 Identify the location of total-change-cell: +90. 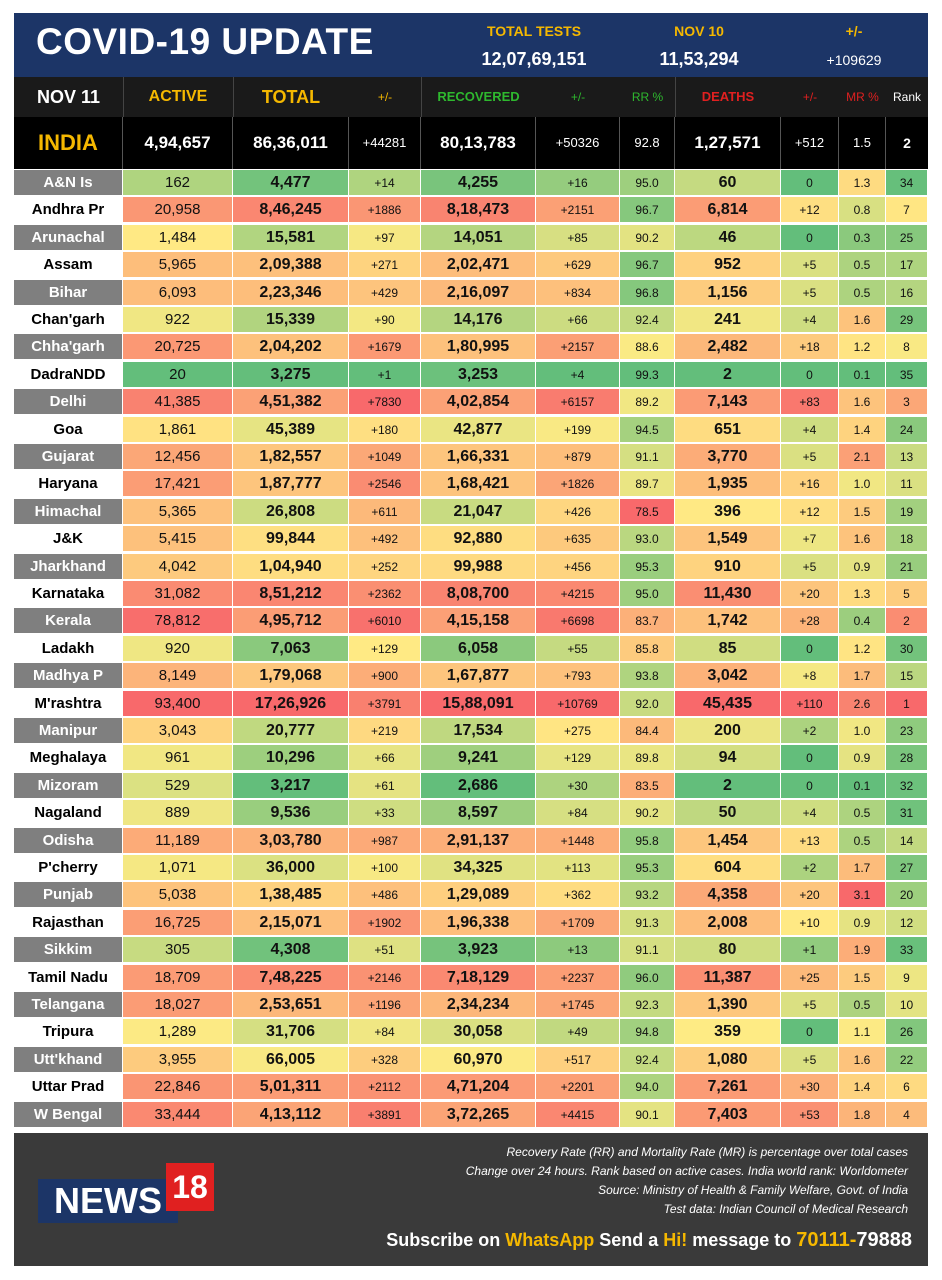
(385, 320).